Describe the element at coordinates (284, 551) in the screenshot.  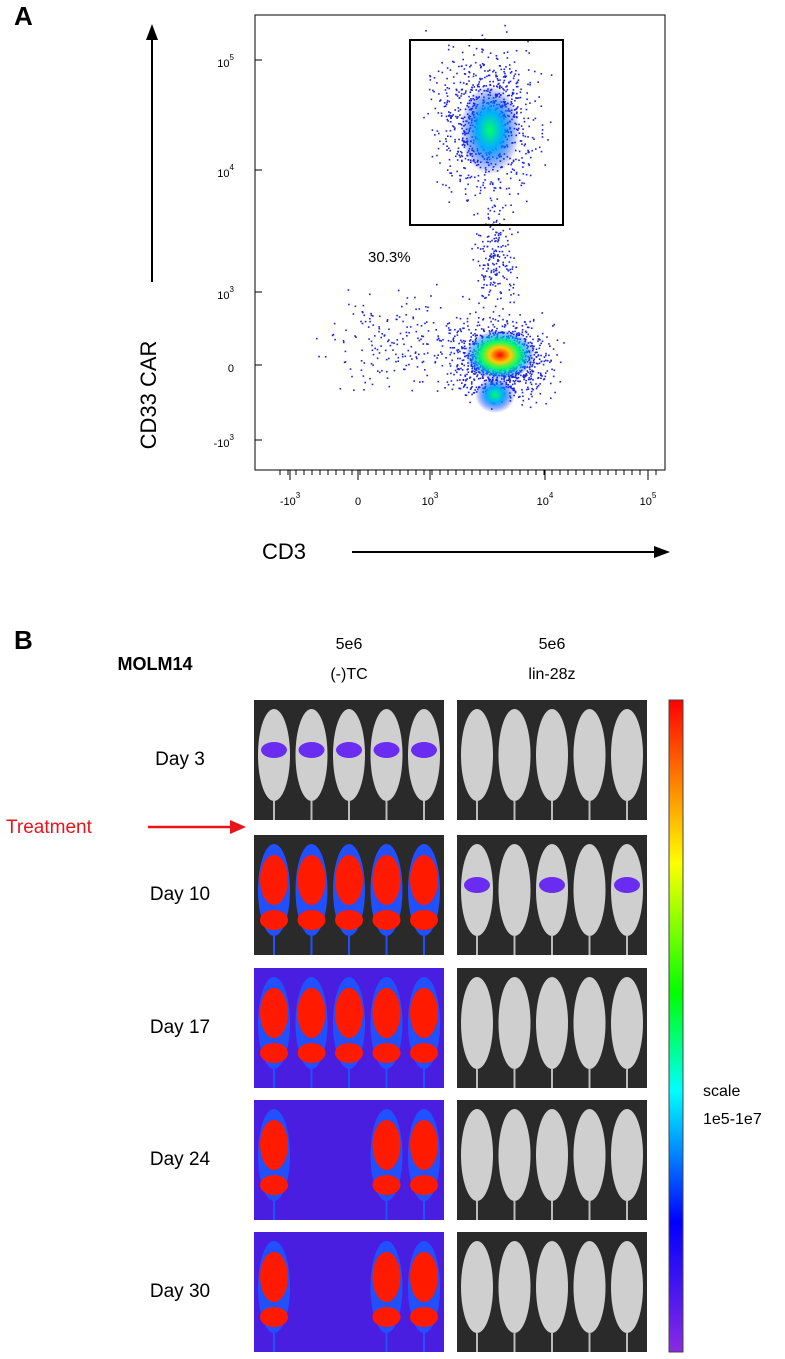
I see `x-axis-label: CD3` at that location.